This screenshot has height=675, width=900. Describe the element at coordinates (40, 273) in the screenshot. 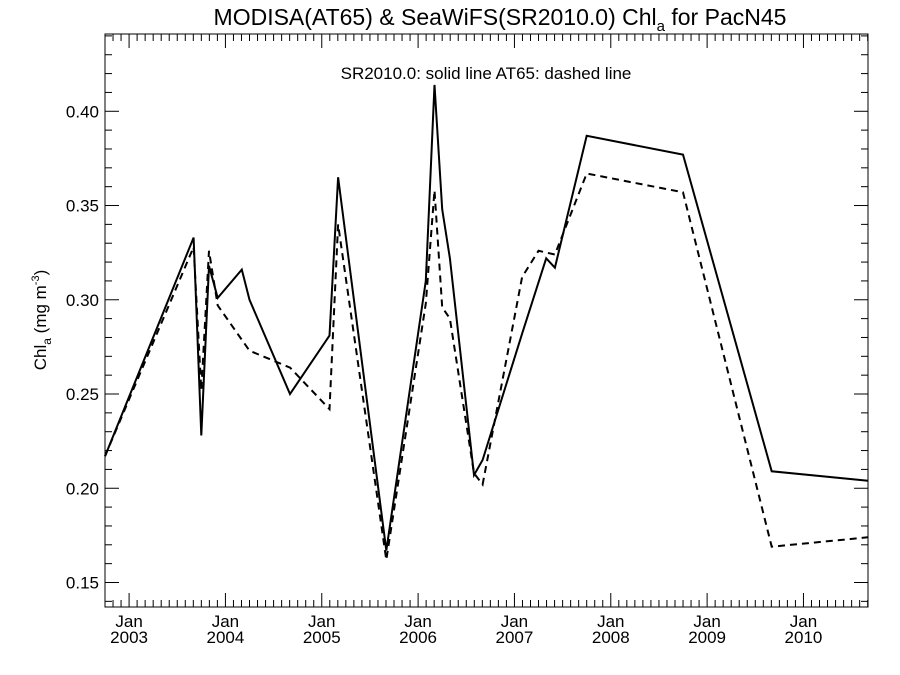

I see `y-axis-label-close: )` at that location.